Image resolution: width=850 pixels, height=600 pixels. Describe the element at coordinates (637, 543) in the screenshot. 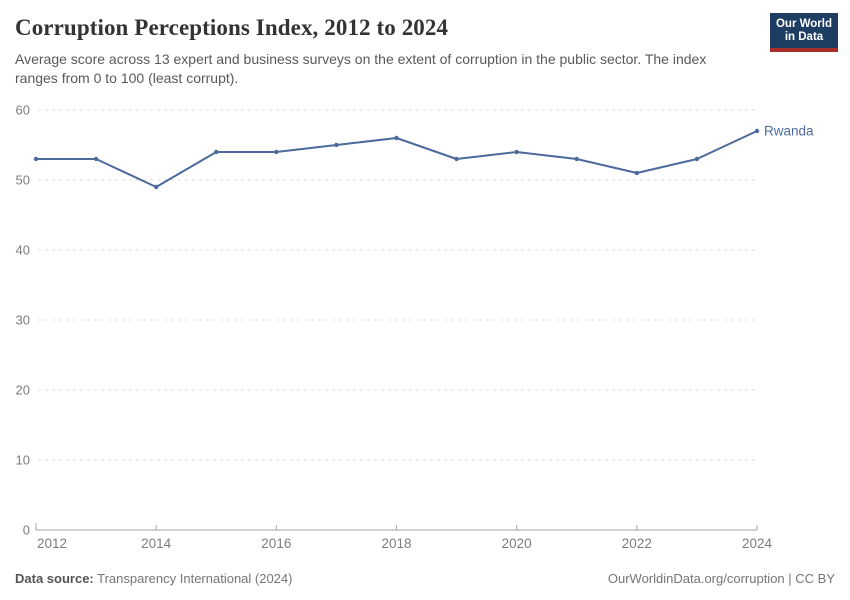

I see `x-tick-label: 2022` at that location.